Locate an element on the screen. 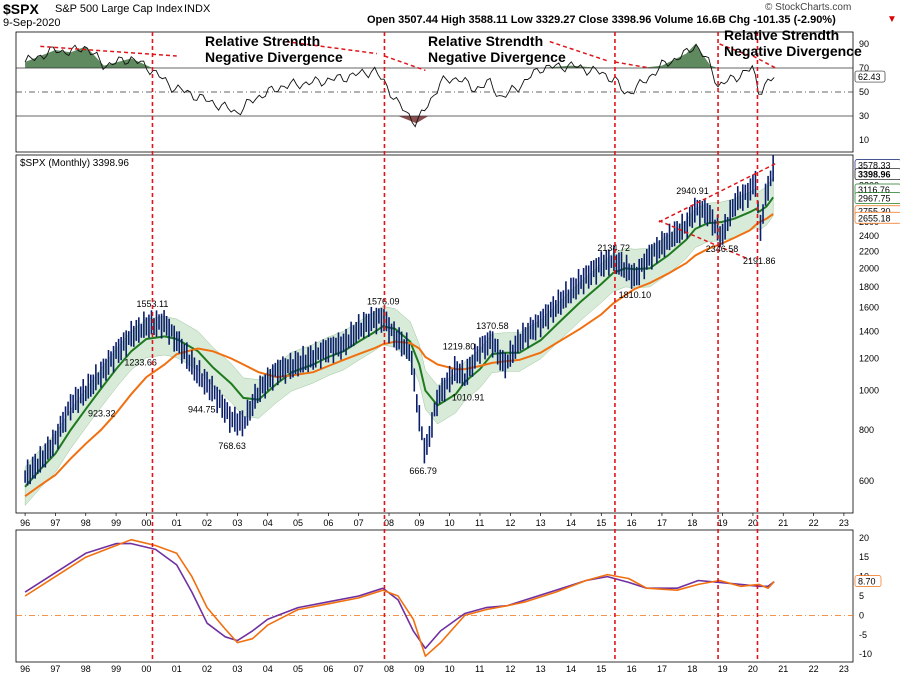 Image resolution: width=900 pixels, height=673 pixels. x-axis-tick-label: 97 is located at coordinates (55, 668).